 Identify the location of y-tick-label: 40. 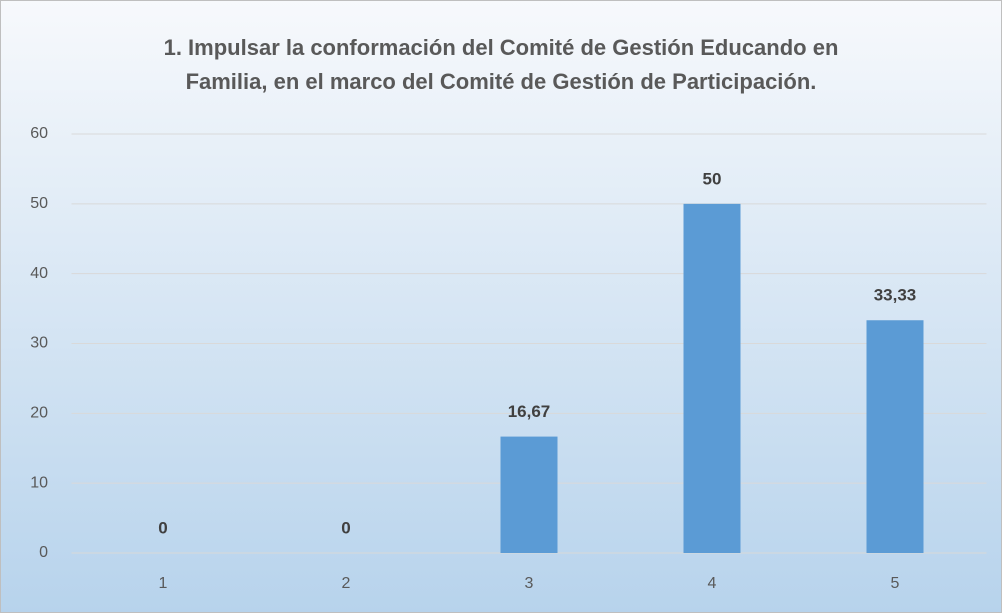
(39, 273).